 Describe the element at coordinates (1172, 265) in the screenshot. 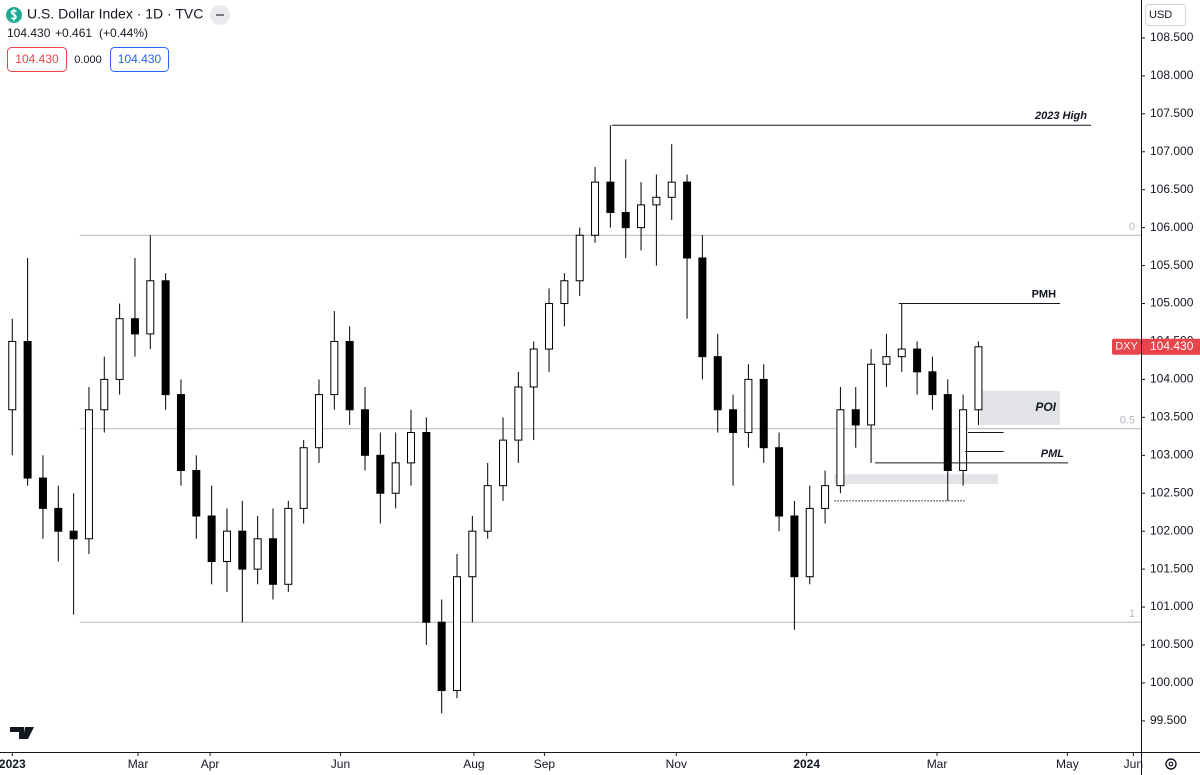

I see `y-tick-label: 105.500` at that location.